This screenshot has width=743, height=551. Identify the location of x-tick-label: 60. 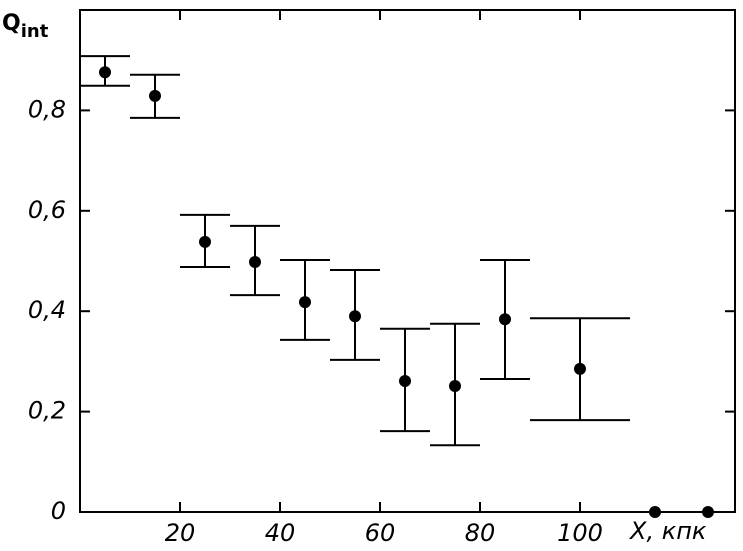
(380, 533).